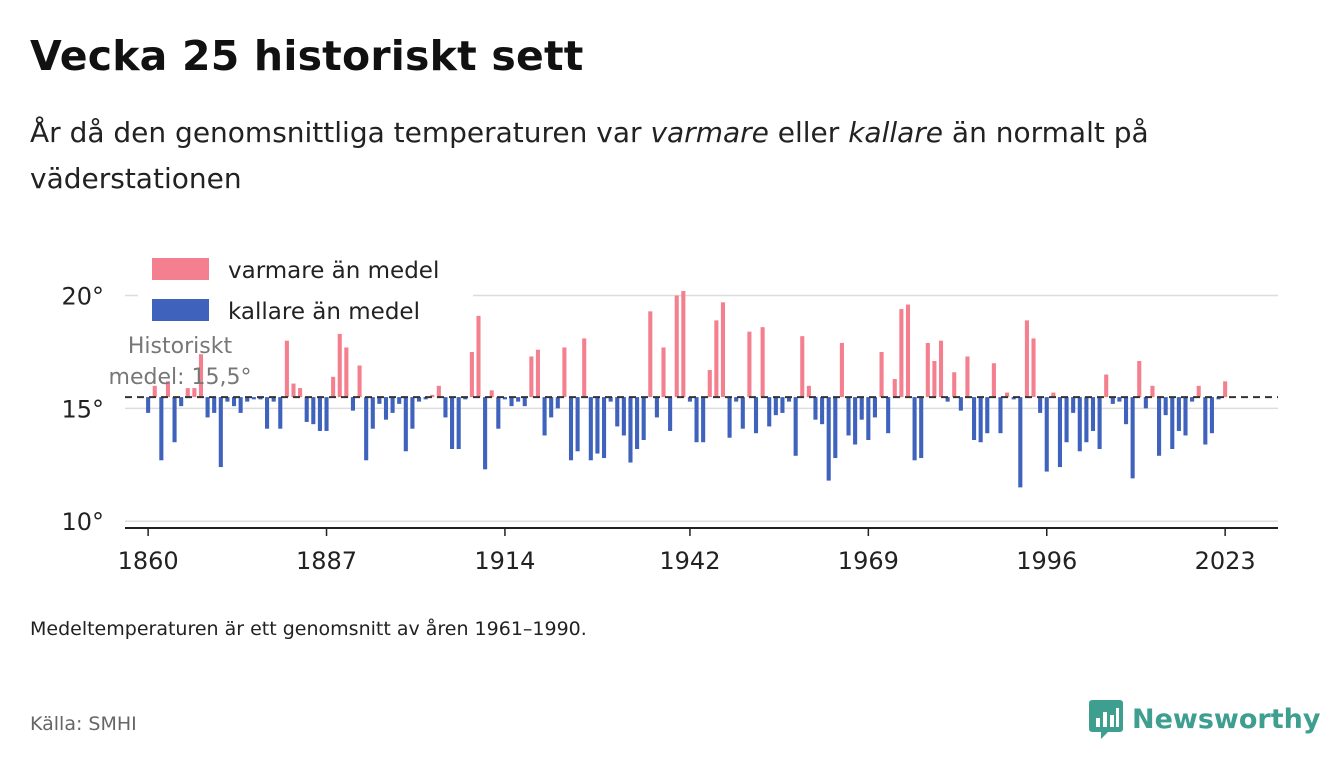 The width and height of the screenshot is (1340, 771). Describe the element at coordinates (1106, 719) in the screenshot. I see `newsworthy-logo-icon` at that location.